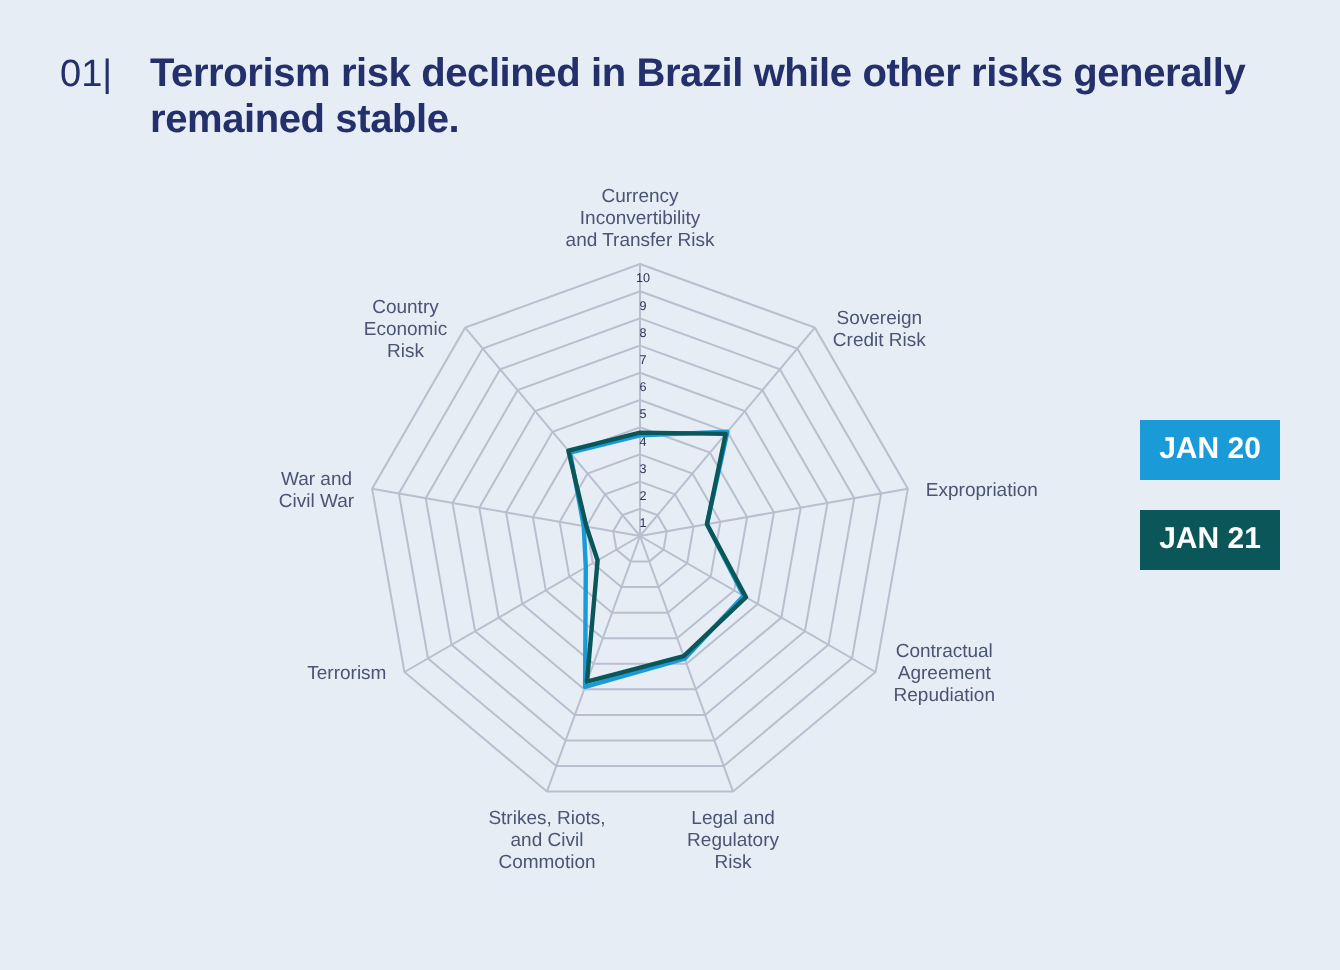  What do you see at coordinates (1210, 540) in the screenshot?
I see `text: JAN 21` at bounding box center [1210, 540].